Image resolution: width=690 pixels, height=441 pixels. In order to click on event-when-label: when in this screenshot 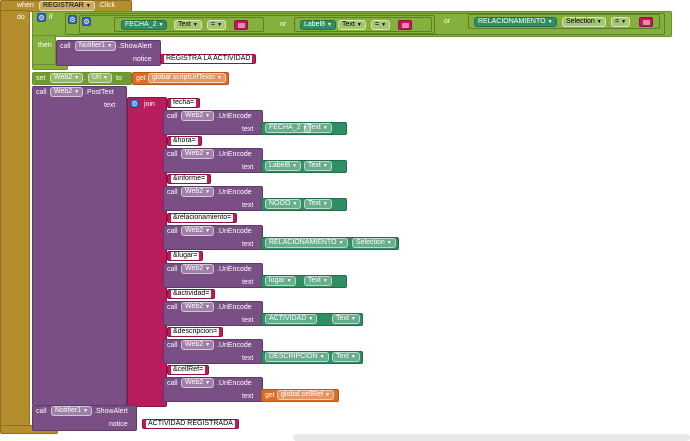, I will do `click(25, 5)`.